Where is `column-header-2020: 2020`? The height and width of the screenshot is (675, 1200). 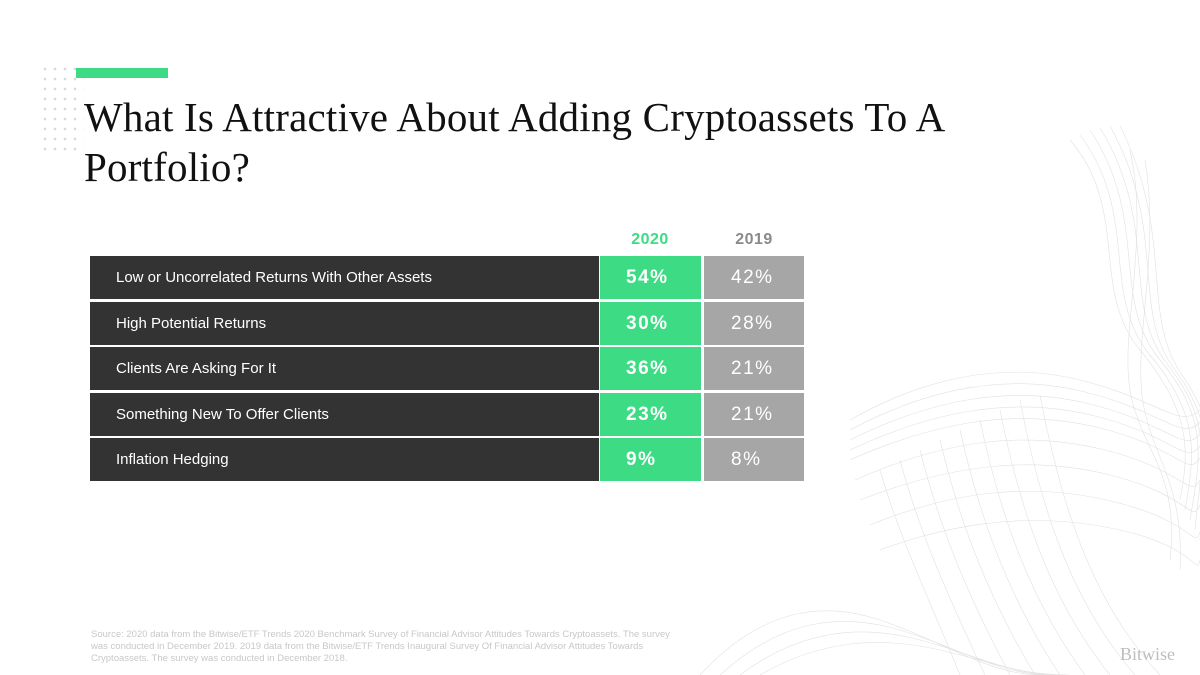 column-header-2020: 2020 is located at coordinates (650, 239).